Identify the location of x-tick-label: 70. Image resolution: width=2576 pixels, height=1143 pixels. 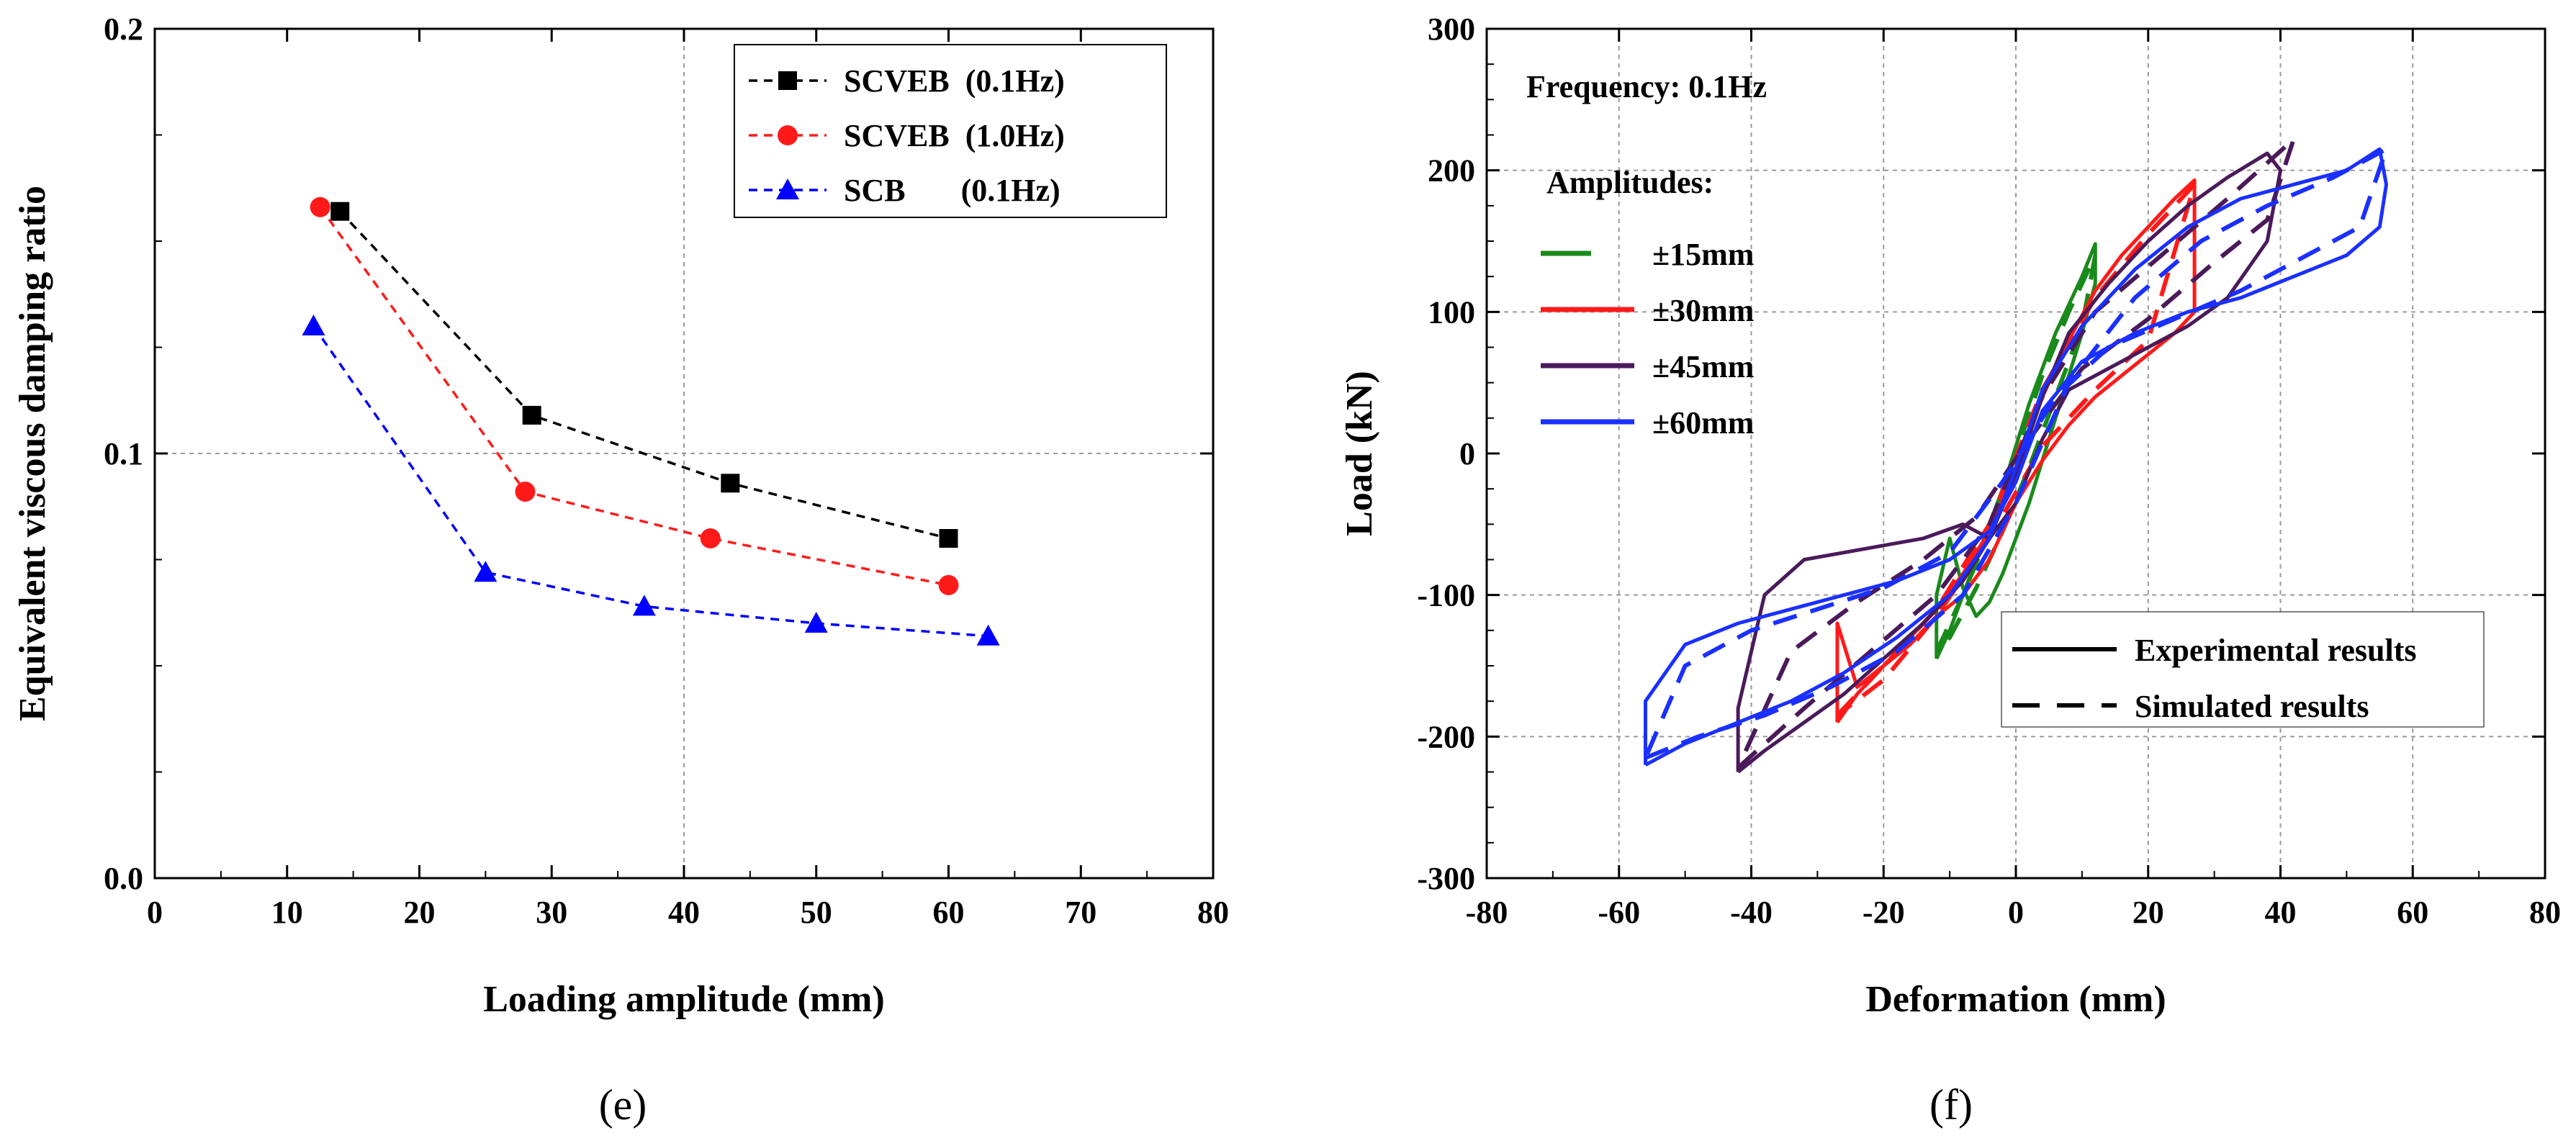
(1080, 913).